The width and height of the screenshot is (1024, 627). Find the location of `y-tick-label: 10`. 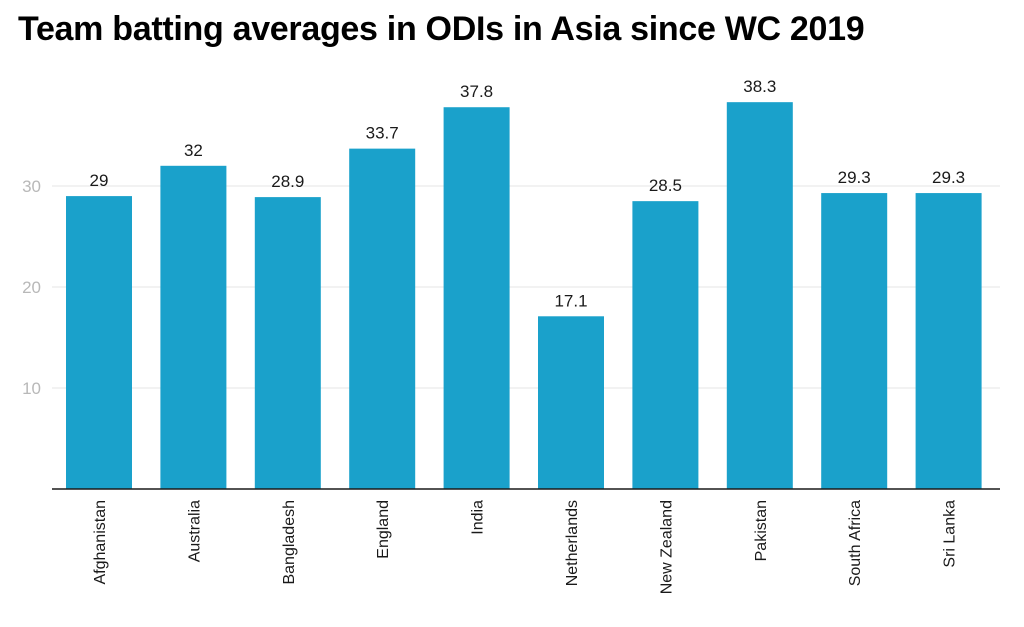

y-tick-label: 10 is located at coordinates (31, 388).